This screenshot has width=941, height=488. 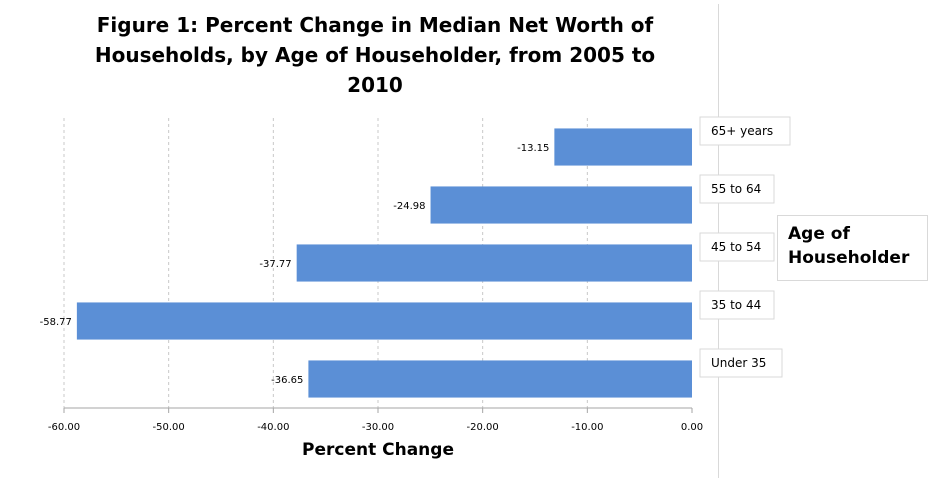 I want to click on category-label: 55 to 64, so click(x=736, y=189).